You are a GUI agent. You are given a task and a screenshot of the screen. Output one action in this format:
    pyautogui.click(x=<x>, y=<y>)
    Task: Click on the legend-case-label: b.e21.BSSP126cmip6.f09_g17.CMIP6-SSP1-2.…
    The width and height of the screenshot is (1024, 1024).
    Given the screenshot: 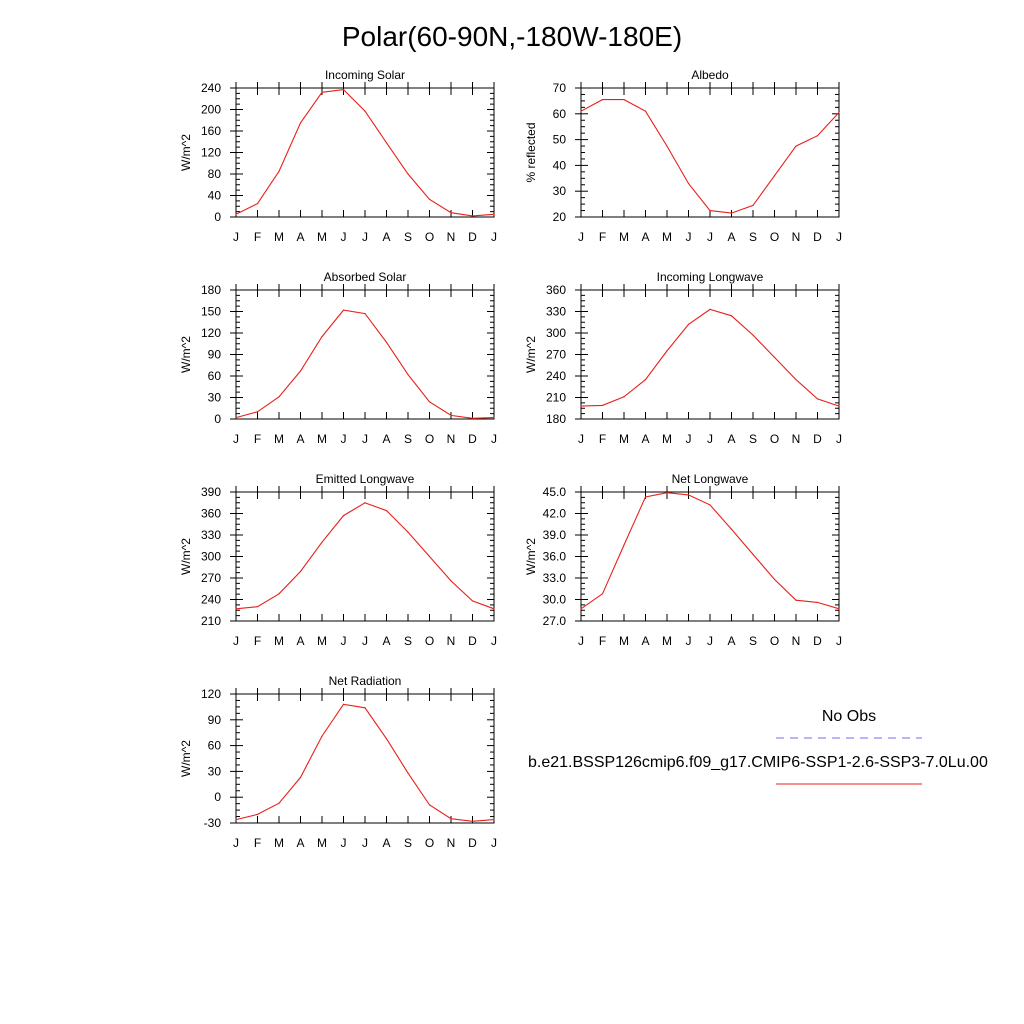 What is the action you would take?
    pyautogui.click(x=758, y=762)
    